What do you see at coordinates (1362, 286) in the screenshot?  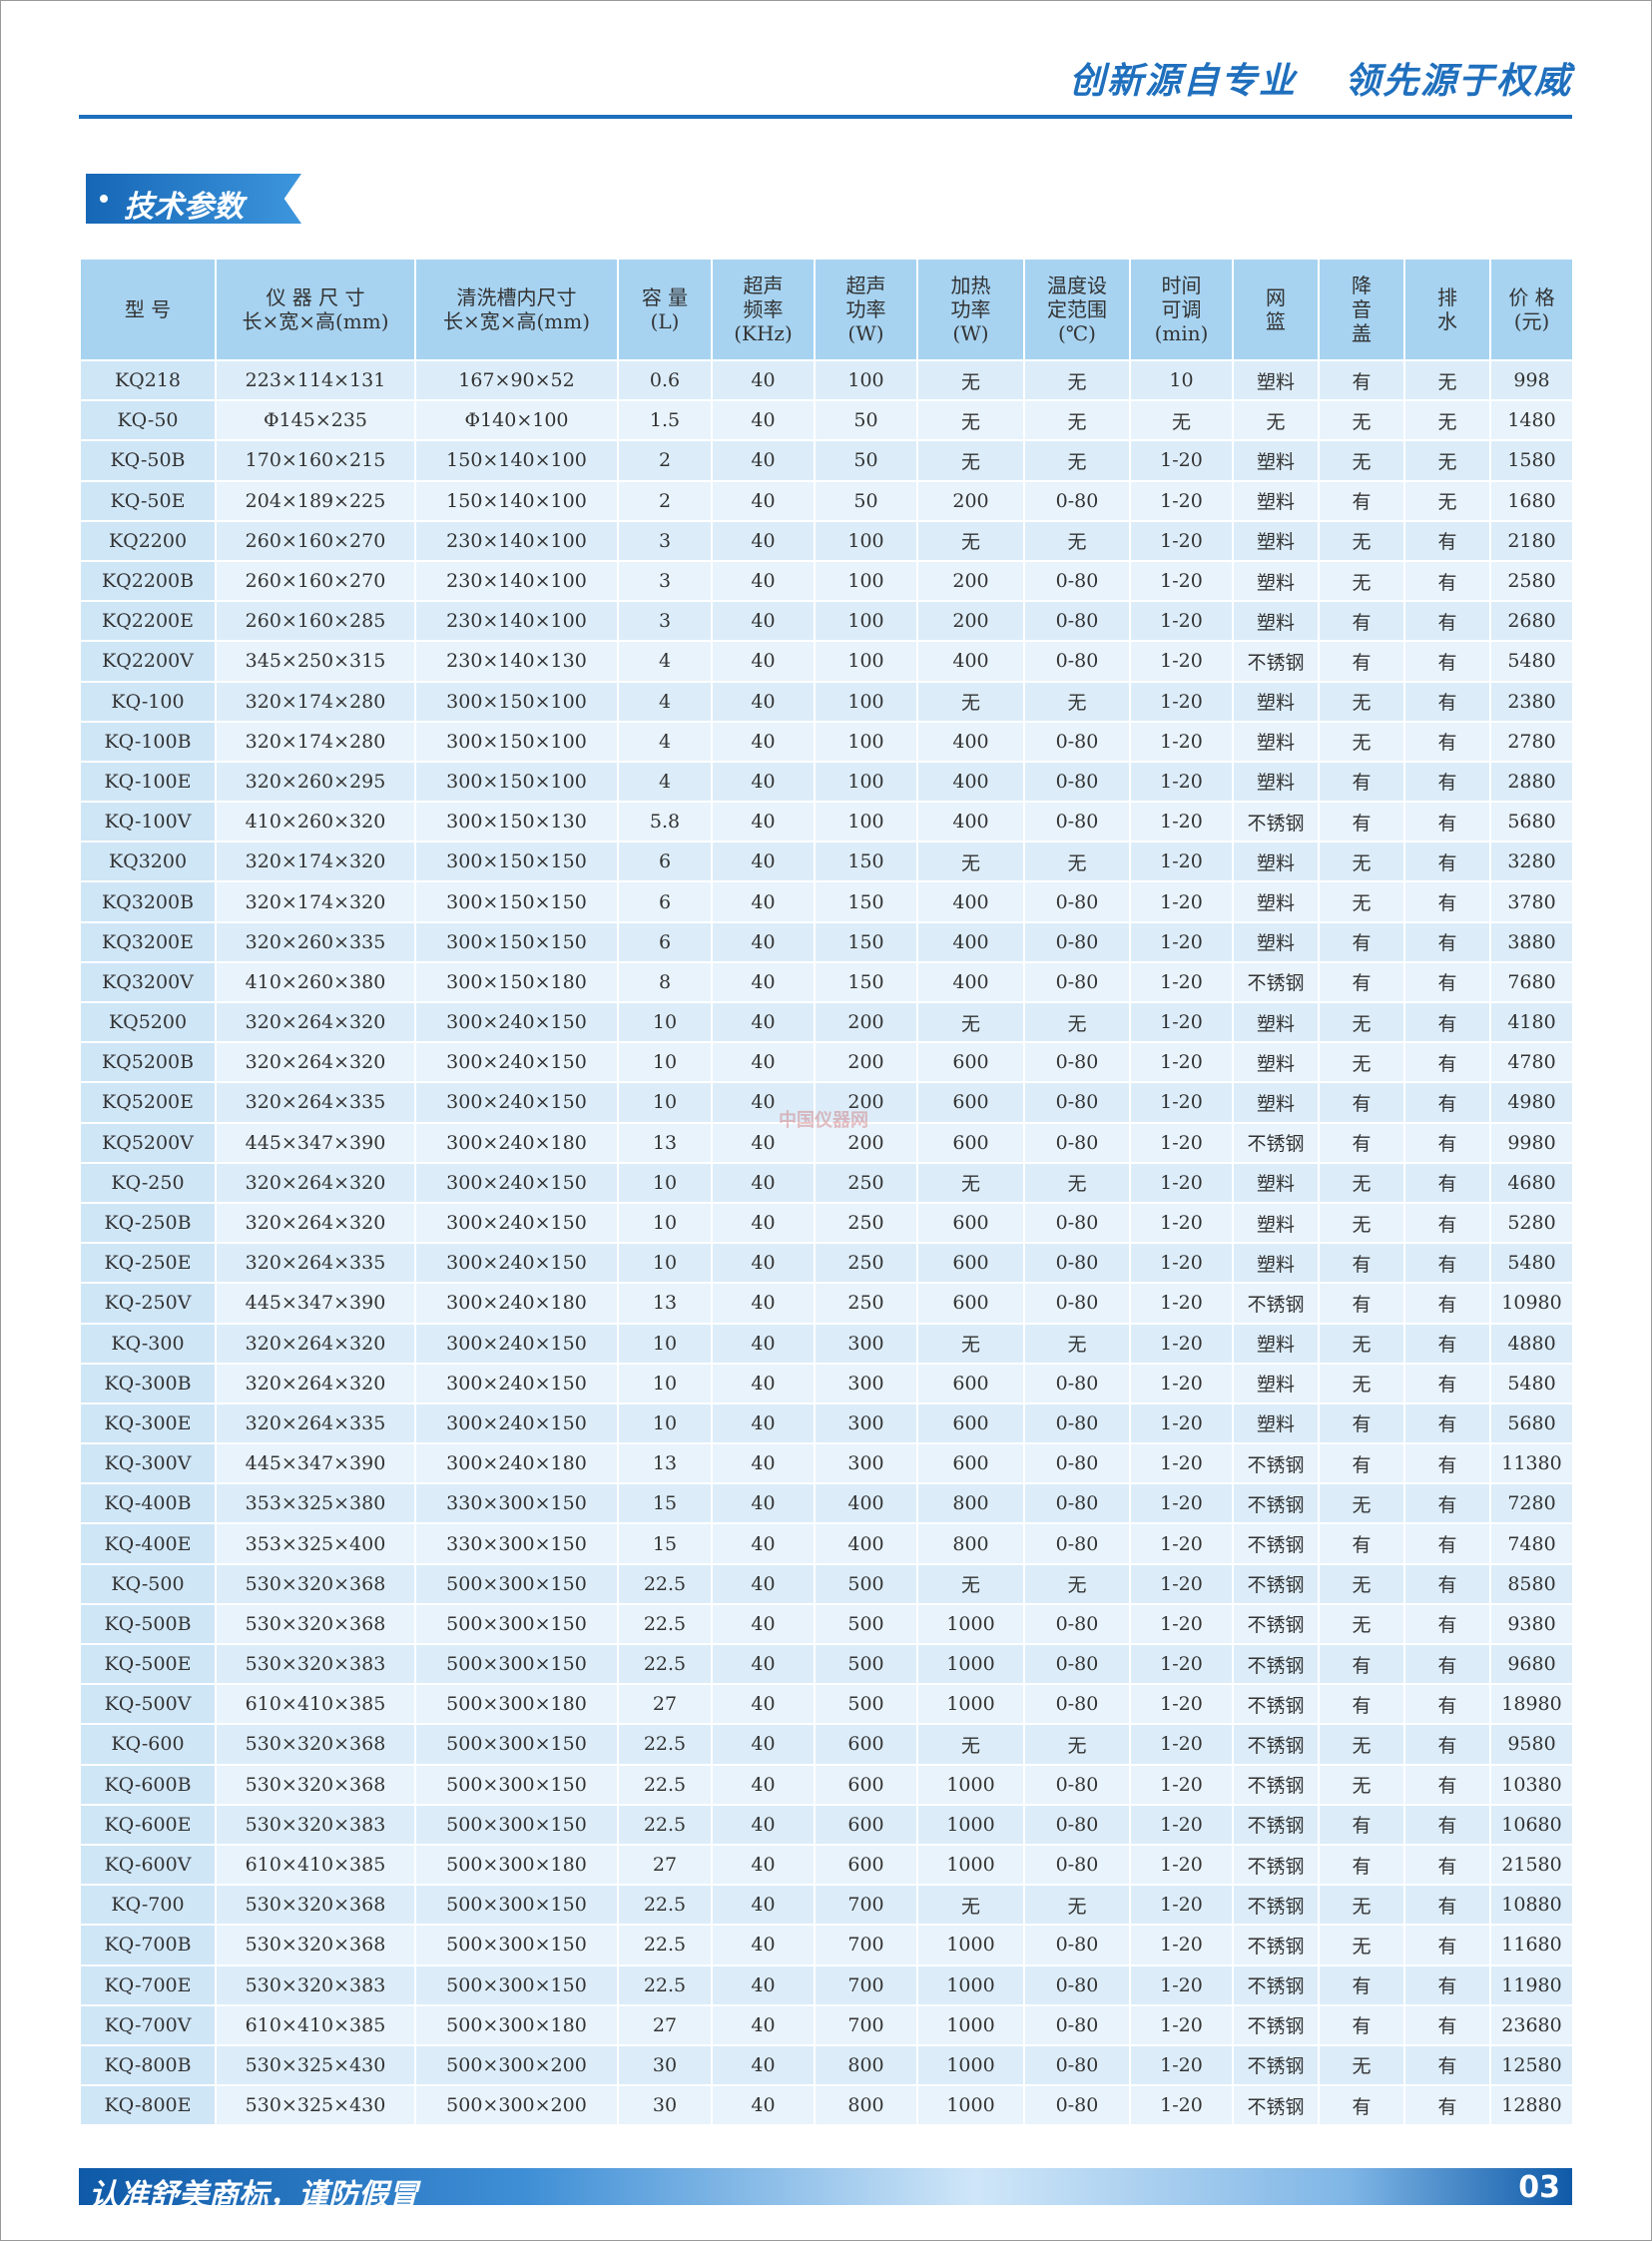 I see `header-line: 降` at bounding box center [1362, 286].